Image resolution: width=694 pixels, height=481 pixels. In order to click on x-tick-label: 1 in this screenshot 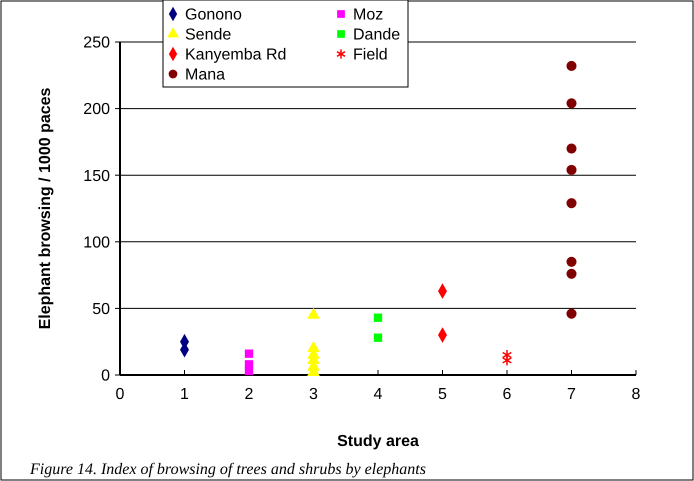, I will do `click(185, 394)`.